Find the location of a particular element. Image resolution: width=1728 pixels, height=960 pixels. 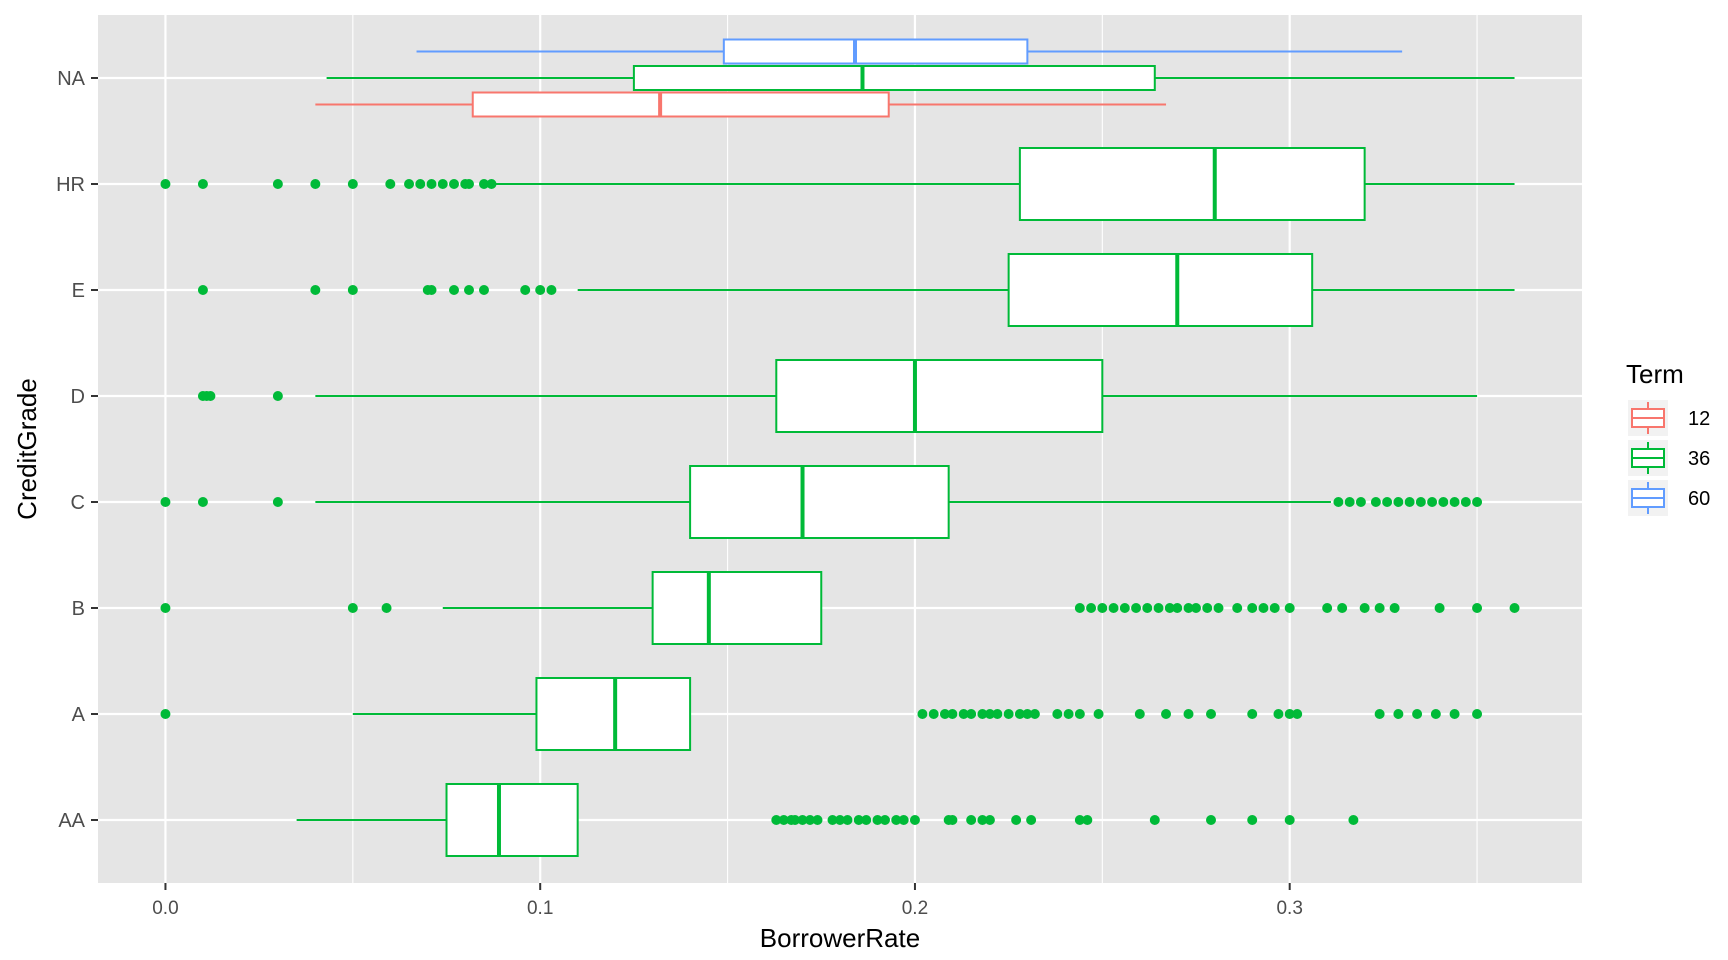

x-tick-label: 0.0 is located at coordinates (165, 908).